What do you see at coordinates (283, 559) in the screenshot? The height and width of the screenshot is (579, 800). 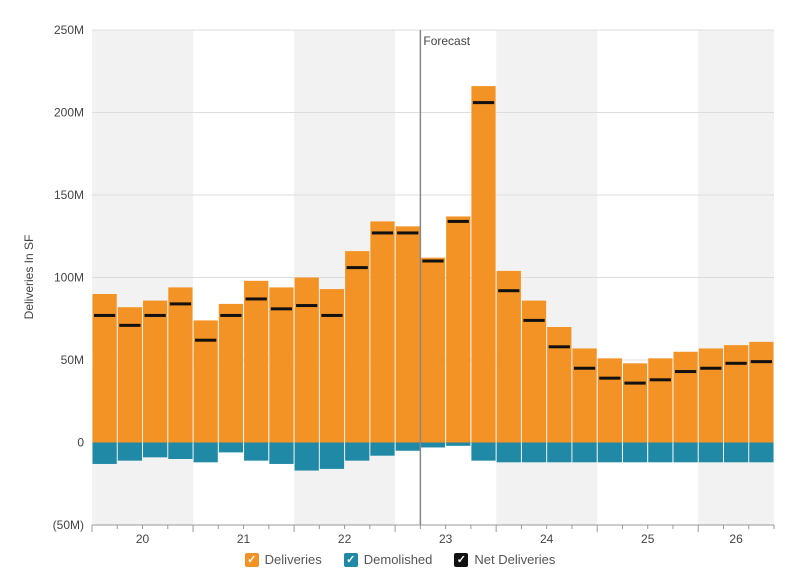 I see `legend-item-deliveries: ✓ Deliveries` at bounding box center [283, 559].